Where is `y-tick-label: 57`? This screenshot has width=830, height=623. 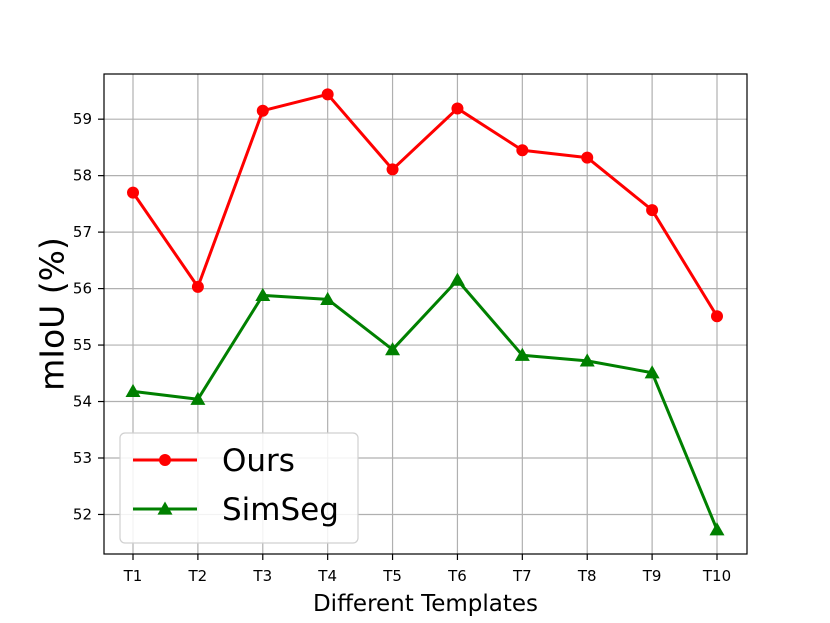
y-tick-label: 57 is located at coordinates (82, 232).